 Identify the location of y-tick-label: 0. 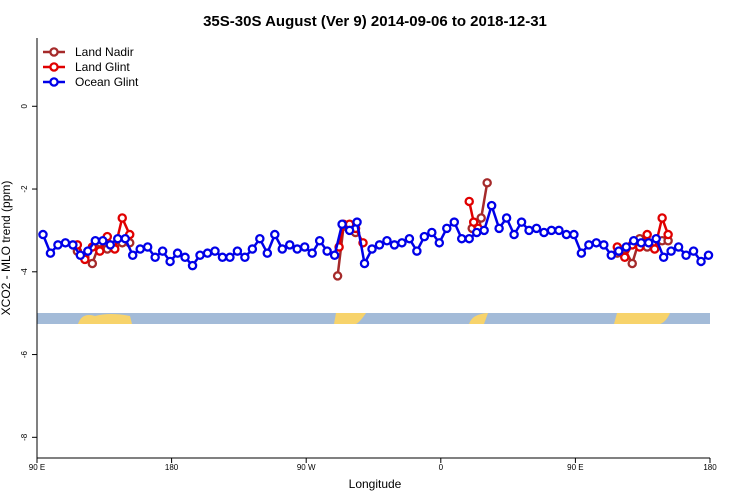
(24, 106).